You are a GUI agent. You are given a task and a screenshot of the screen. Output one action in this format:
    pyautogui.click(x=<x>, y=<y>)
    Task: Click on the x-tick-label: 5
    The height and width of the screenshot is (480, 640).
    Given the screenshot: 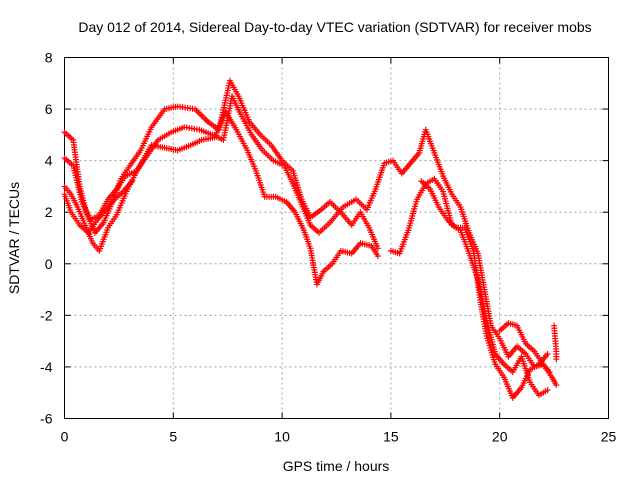 What is the action you would take?
    pyautogui.click(x=173, y=437)
    